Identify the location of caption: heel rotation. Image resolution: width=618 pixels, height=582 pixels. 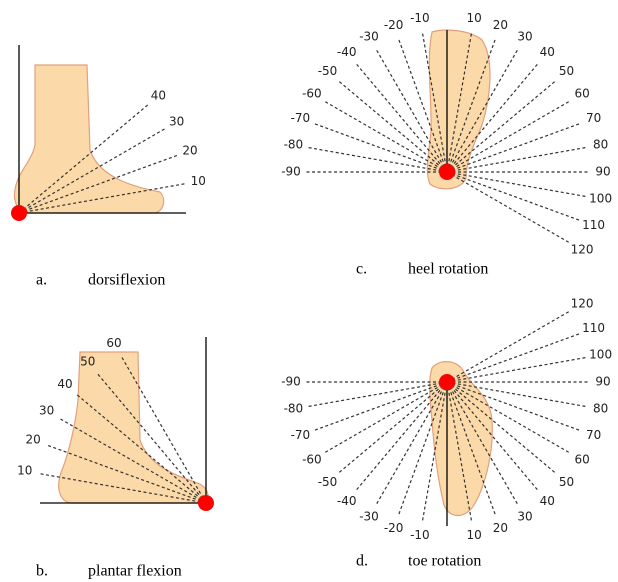
(448, 269).